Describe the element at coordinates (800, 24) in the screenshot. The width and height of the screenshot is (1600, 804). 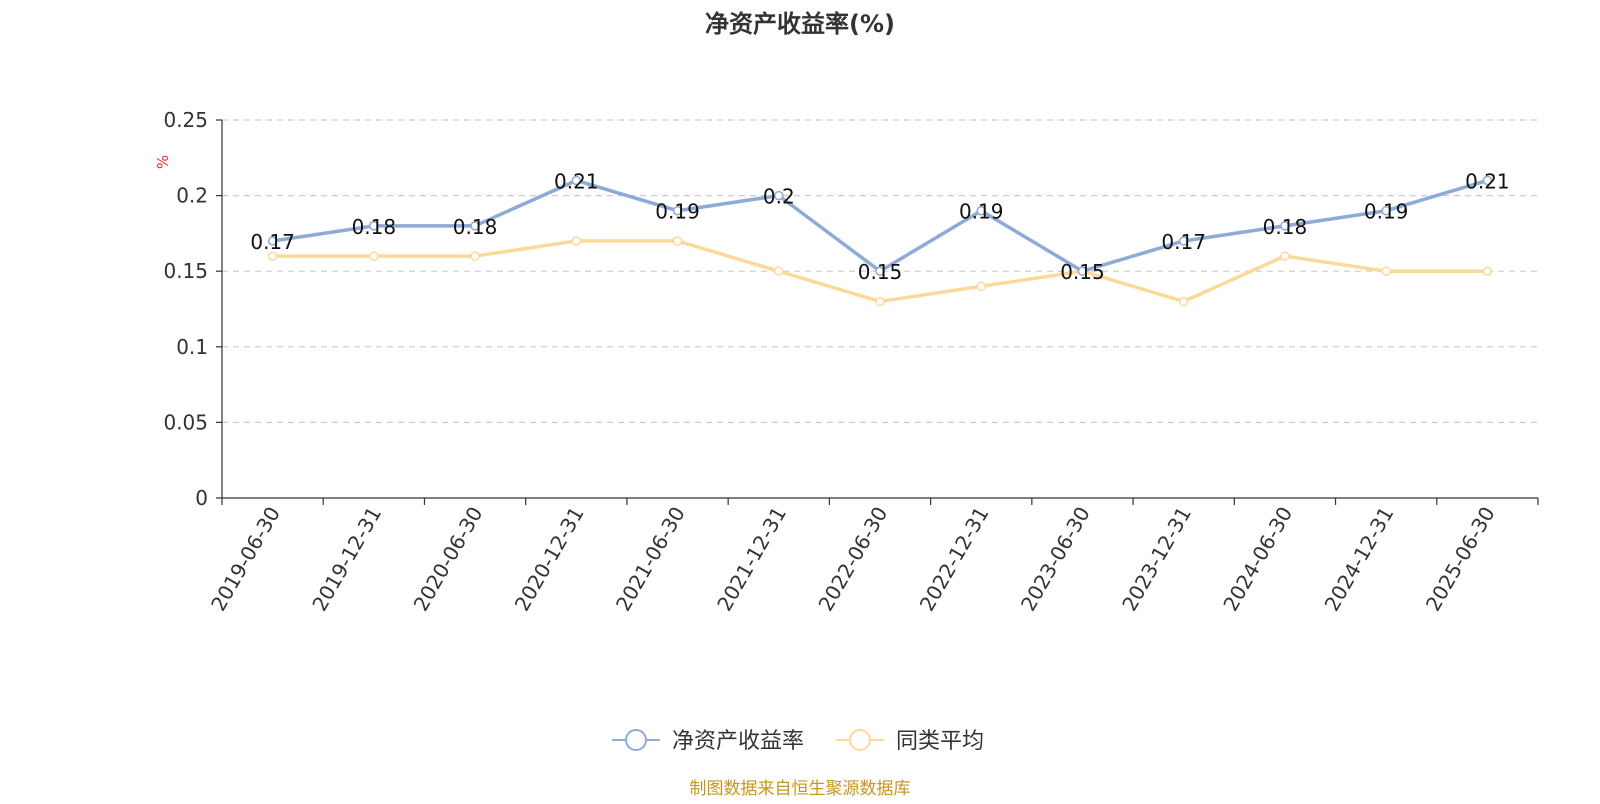
I see `chart-title: 净资产收益率(%)` at that location.